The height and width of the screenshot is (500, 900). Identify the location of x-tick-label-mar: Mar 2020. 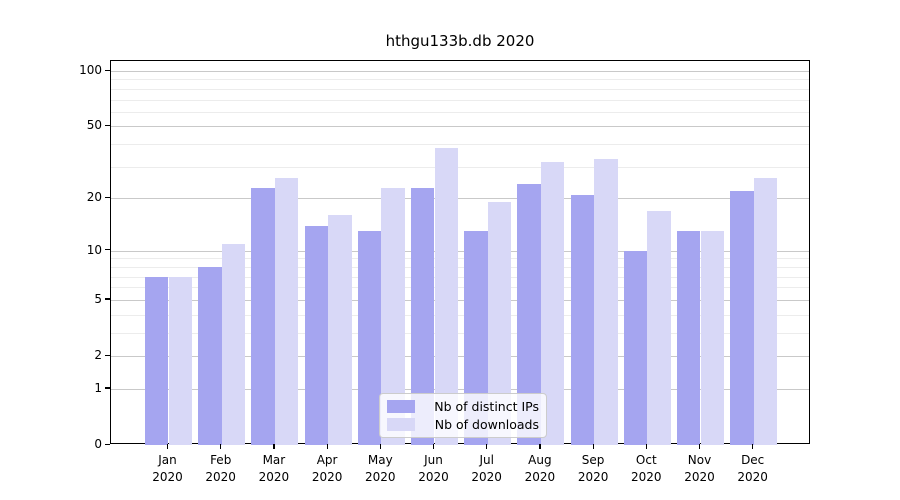
(274, 468).